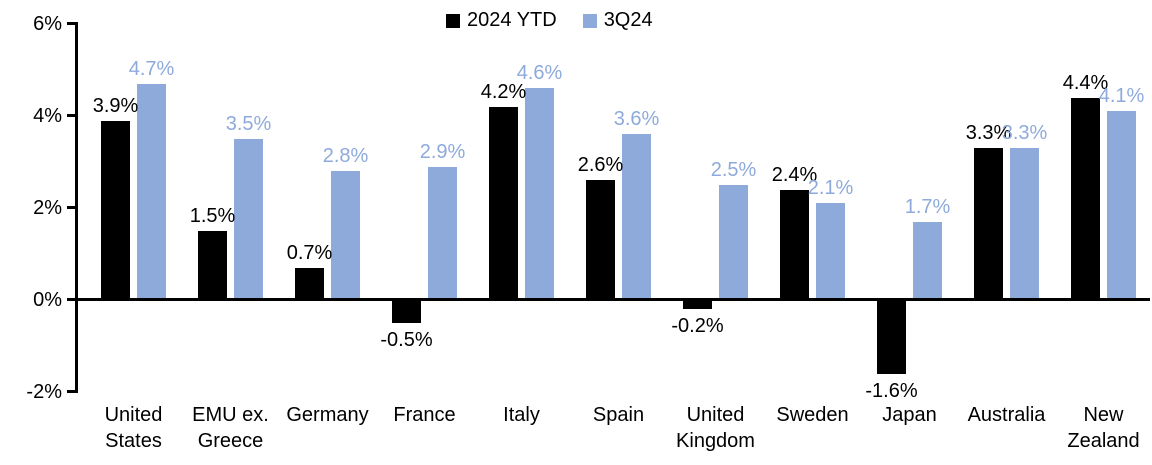 The height and width of the screenshot is (465, 1152). I want to click on value-label-2024-ytd-france: -0.5%, so click(406, 340).